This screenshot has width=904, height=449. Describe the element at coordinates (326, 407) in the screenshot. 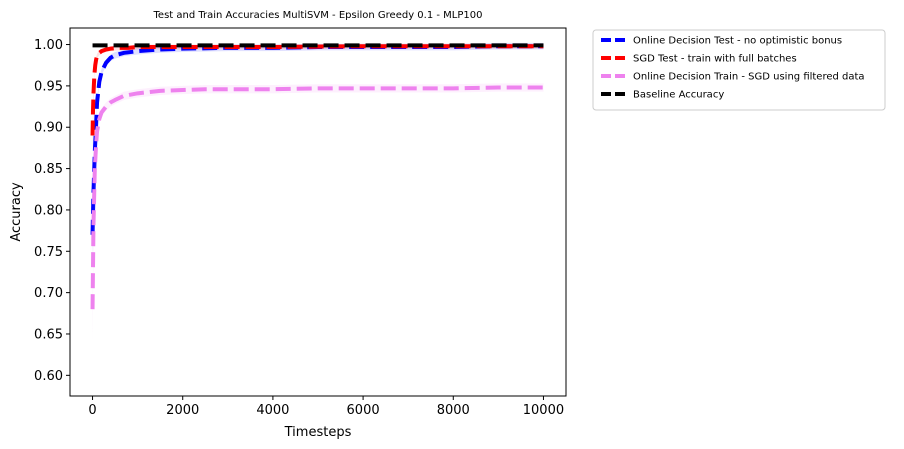

I see `x-axis: 0 2000 4000 6000 8000 10000` at that location.